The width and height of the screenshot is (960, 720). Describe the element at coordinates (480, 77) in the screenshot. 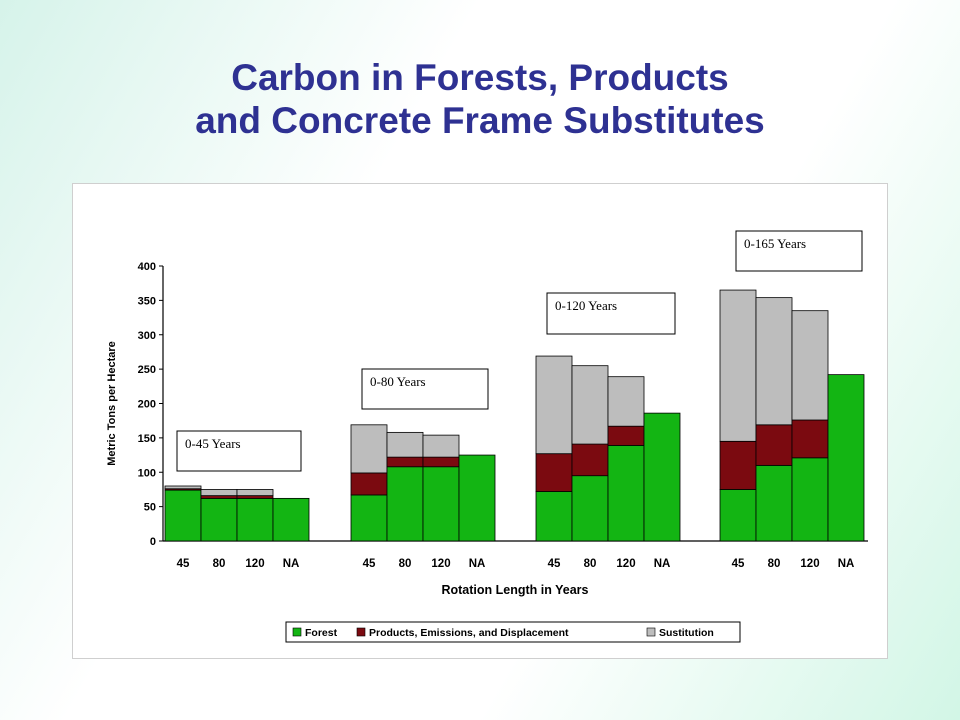

I see `slide-title-line-1: Carbon in Forests, Products` at that location.